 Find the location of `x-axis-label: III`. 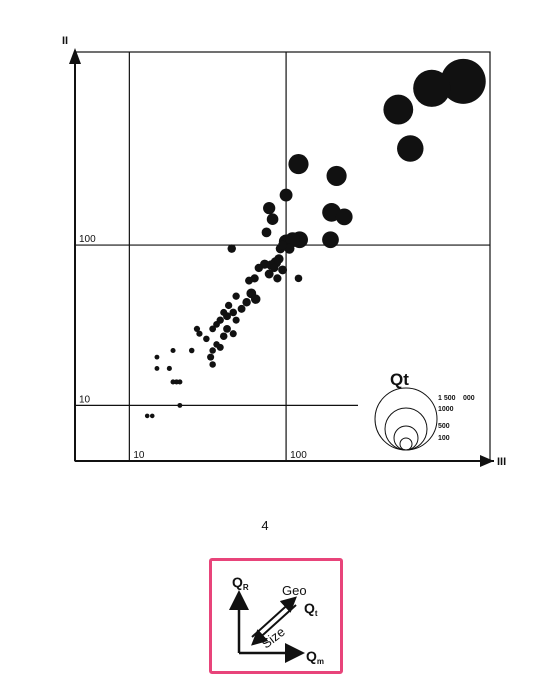

x-axis-label: III is located at coordinates (501, 462).